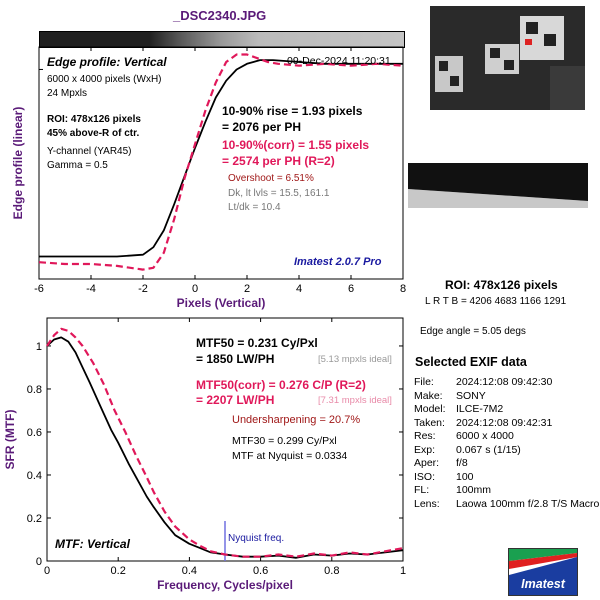  I want to click on exif-key: FL:, so click(422, 490).